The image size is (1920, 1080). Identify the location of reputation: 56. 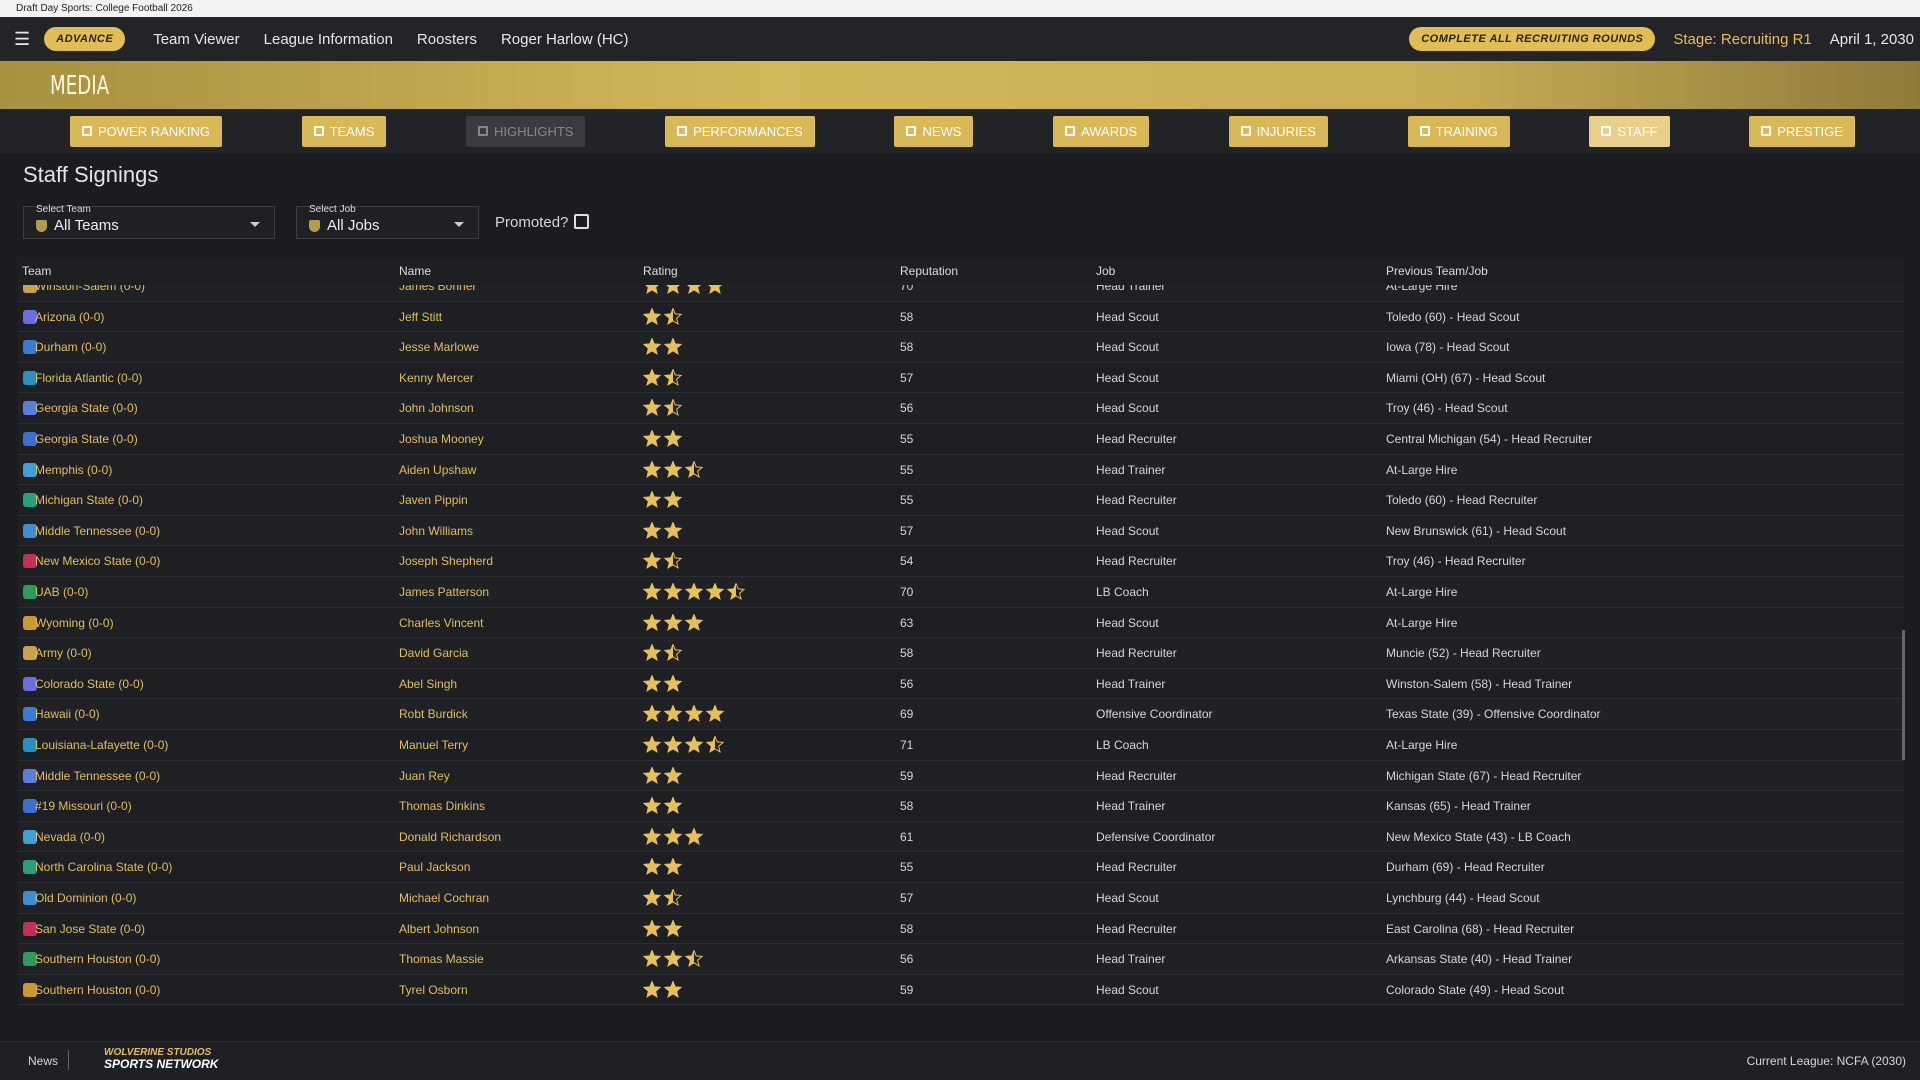
(907, 683).